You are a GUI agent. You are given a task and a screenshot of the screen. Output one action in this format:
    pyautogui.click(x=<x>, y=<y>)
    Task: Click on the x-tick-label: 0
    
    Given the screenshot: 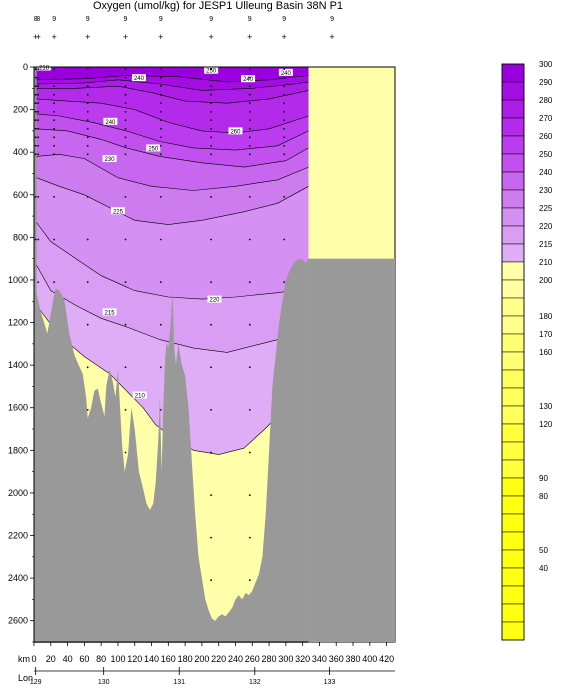 What is the action you would take?
    pyautogui.click(x=33, y=659)
    